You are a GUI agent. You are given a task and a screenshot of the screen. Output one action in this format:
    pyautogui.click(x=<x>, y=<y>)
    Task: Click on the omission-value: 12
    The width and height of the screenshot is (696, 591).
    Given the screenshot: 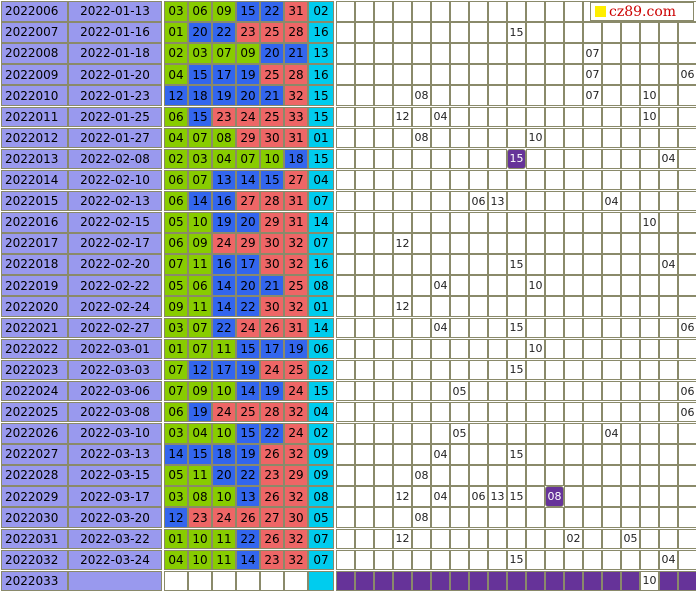 What is the action you would take?
    pyautogui.click(x=402, y=243)
    